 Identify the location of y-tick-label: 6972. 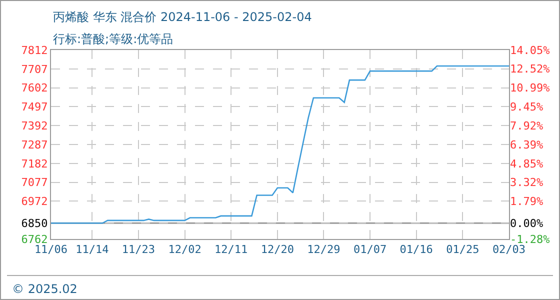
(34, 201).